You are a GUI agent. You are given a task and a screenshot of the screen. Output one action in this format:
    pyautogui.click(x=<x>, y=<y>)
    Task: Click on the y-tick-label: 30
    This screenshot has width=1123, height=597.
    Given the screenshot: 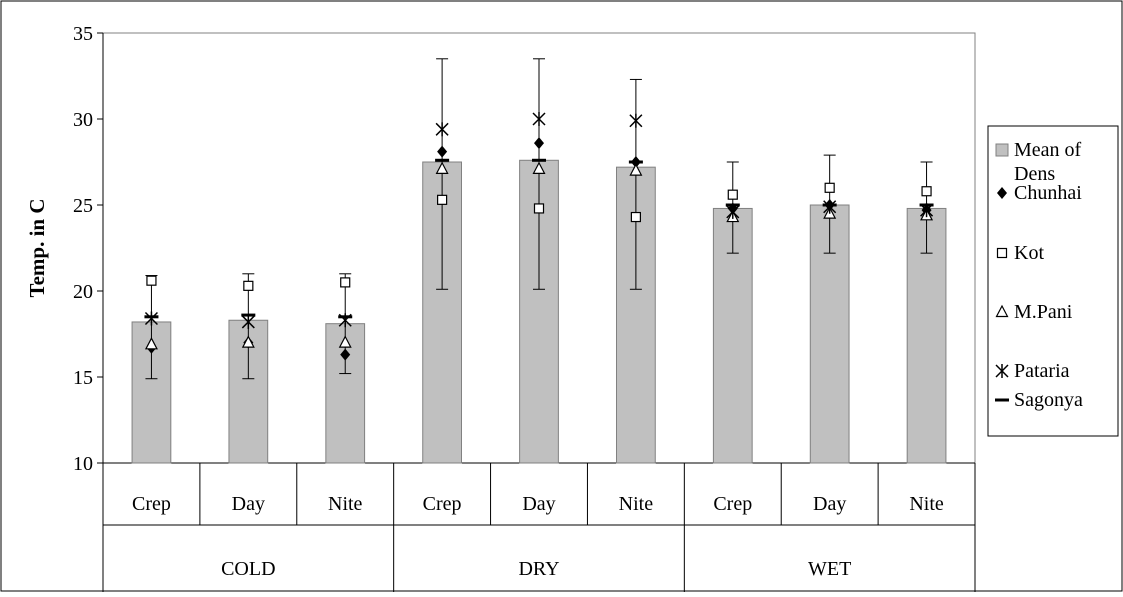 What is the action you would take?
    pyautogui.click(x=83, y=120)
    